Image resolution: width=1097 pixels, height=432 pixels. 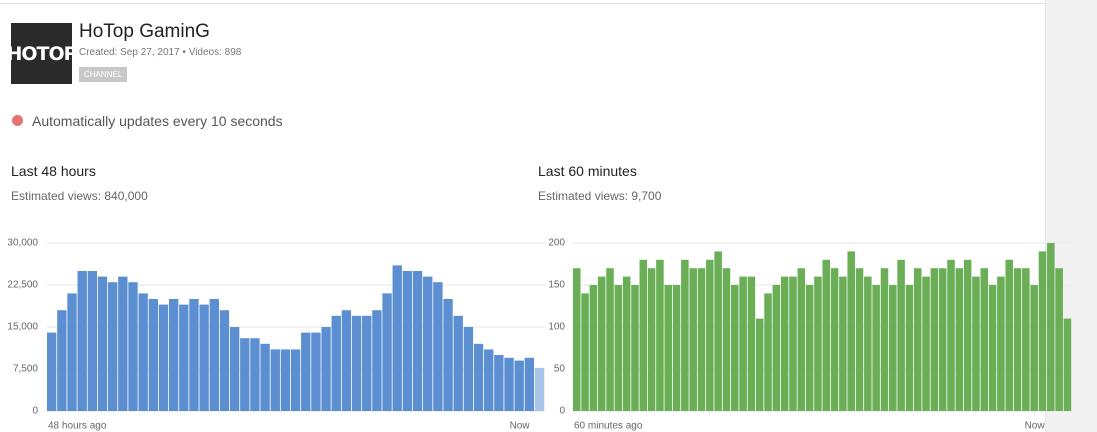 What do you see at coordinates (22, 327) in the screenshot?
I see `y-tick-label: 15,000` at bounding box center [22, 327].